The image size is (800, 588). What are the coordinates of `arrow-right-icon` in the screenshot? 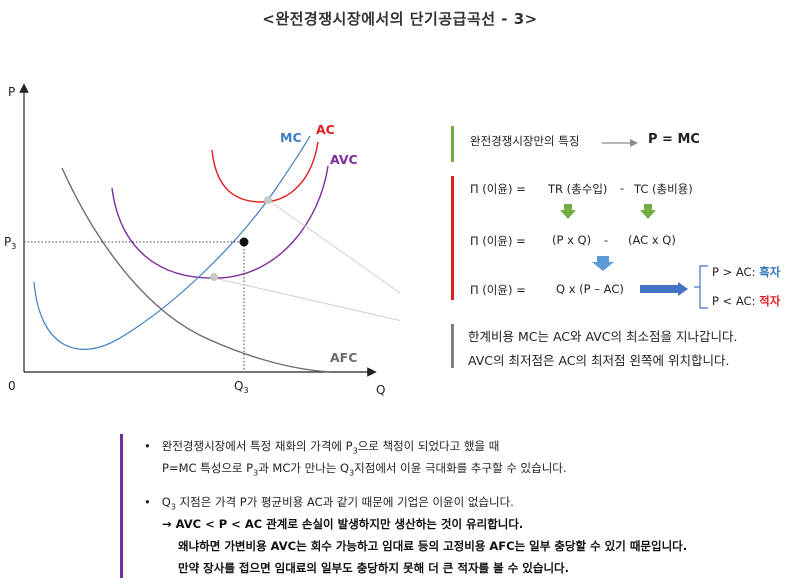 It's located at (620, 143).